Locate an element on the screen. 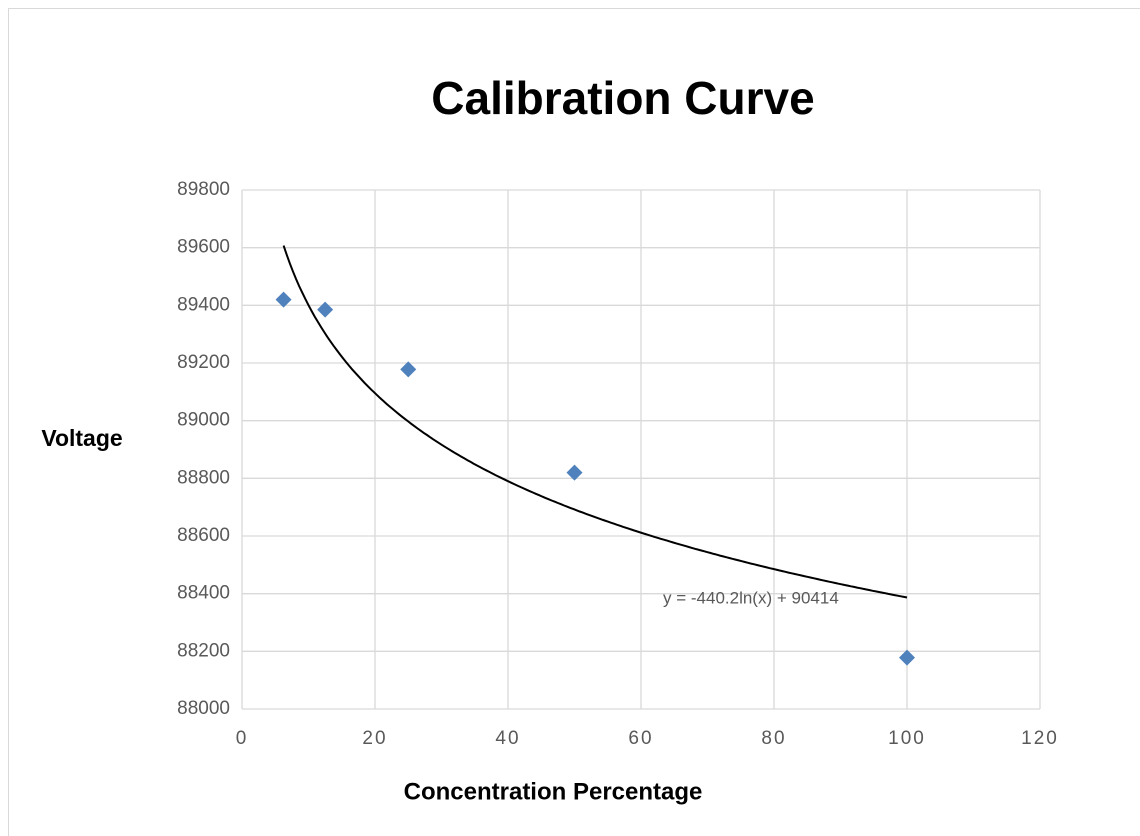 The width and height of the screenshot is (1140, 836). y-tick-label: 89600 is located at coordinates (203, 247).